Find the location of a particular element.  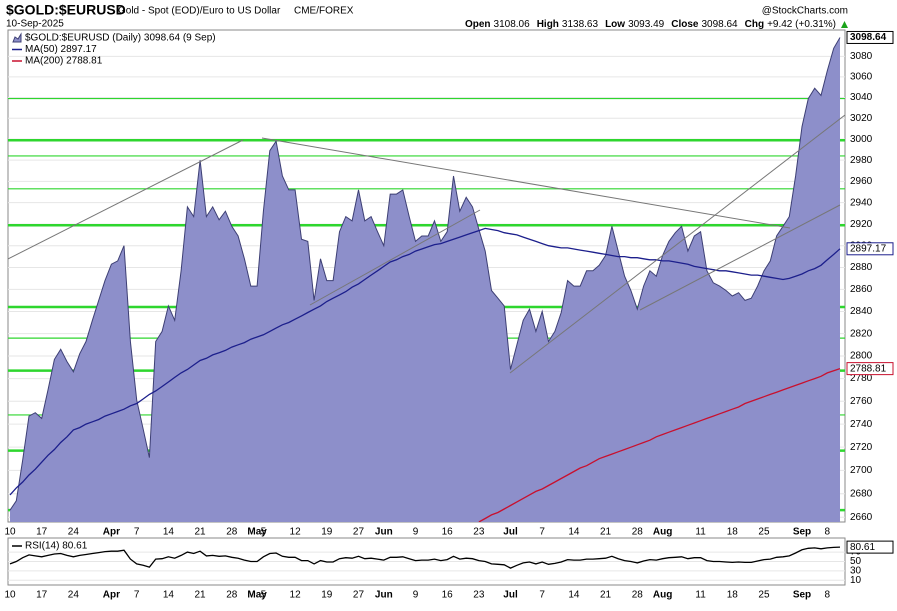

symbol: $GOLD:$EURUSD is located at coordinates (66, 10).